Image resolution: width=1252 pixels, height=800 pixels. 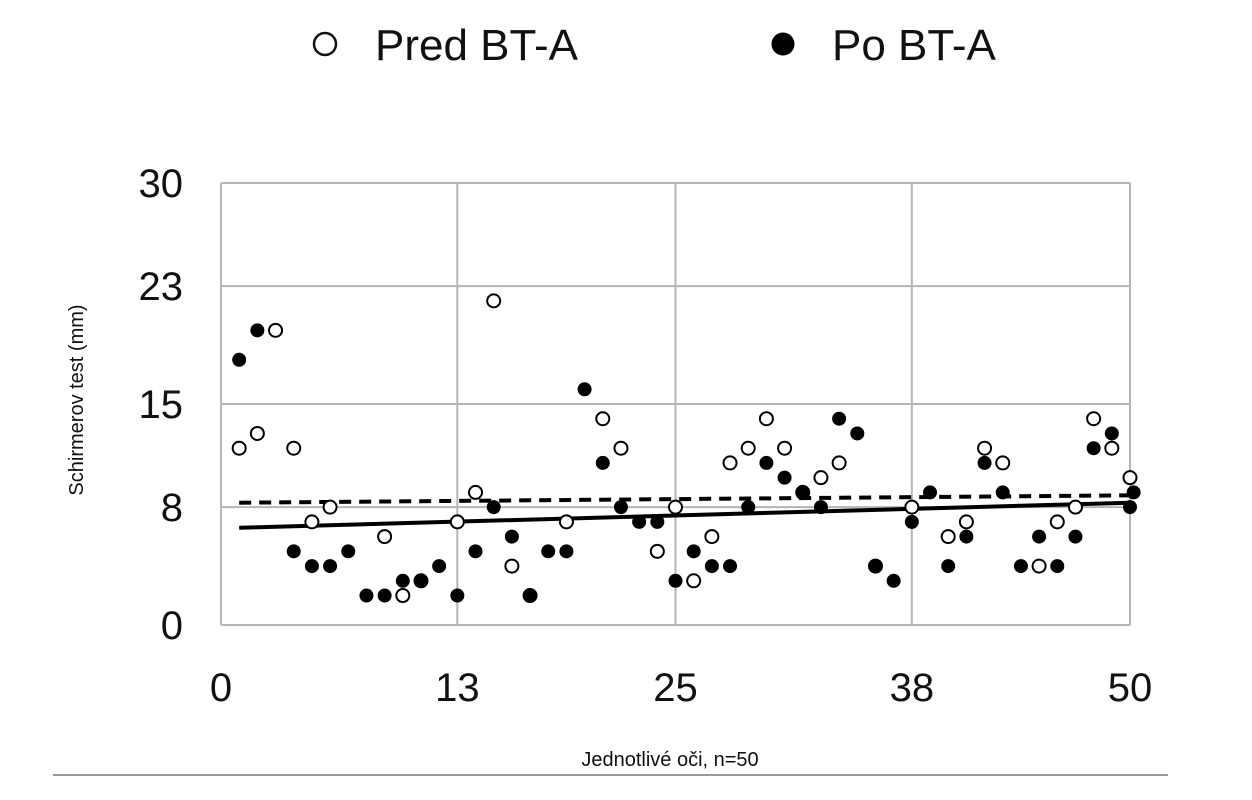 I want to click on legend-marker-filled, so click(x=783, y=44).